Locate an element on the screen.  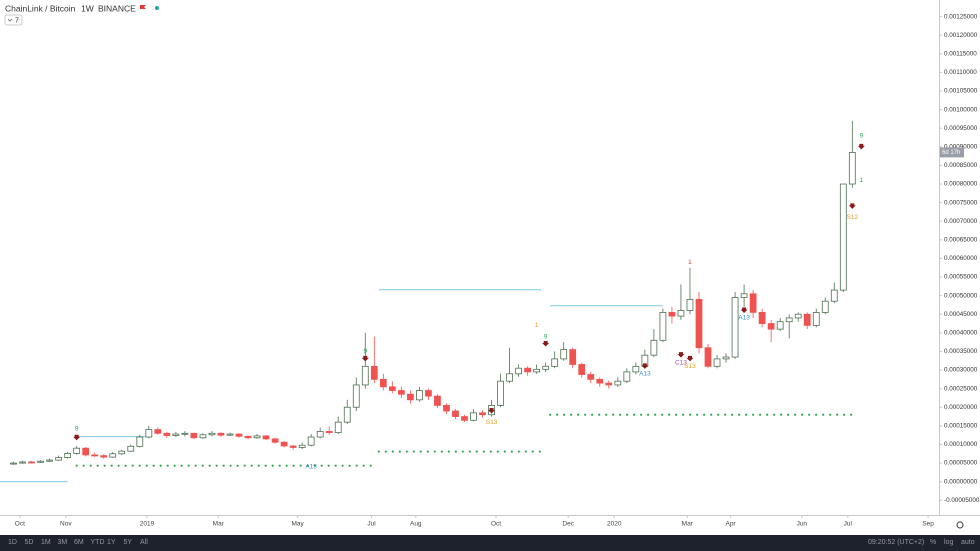
annotation: S12 is located at coordinates (853, 217).